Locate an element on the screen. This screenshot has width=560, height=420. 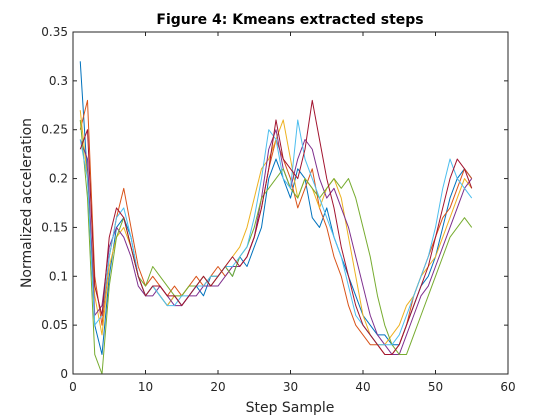
y-tick-label: 0.3 is located at coordinates (58, 81).